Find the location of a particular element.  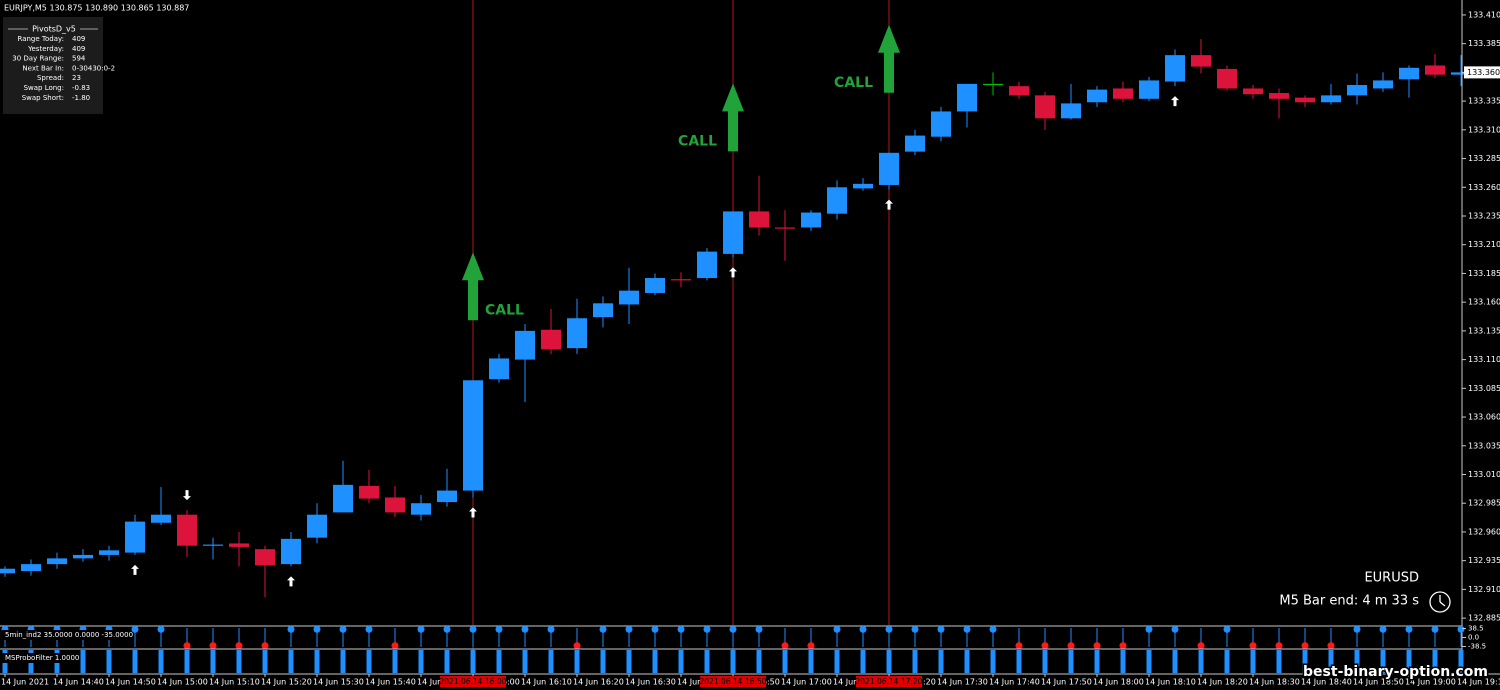

x-tick-label: 14 Jun 15:30 is located at coordinates (338, 682).